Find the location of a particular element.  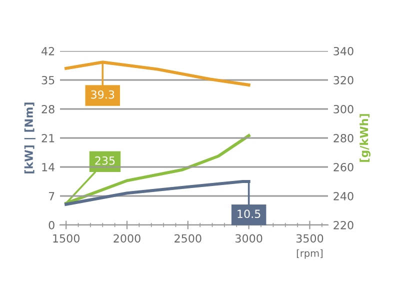

data-label: 39.3 is located at coordinates (102, 94).